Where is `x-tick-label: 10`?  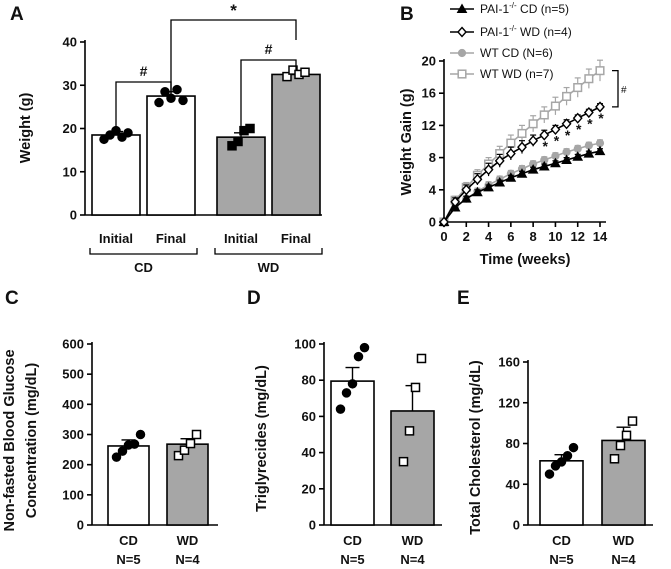 x-tick-label: 10 is located at coordinates (555, 236).